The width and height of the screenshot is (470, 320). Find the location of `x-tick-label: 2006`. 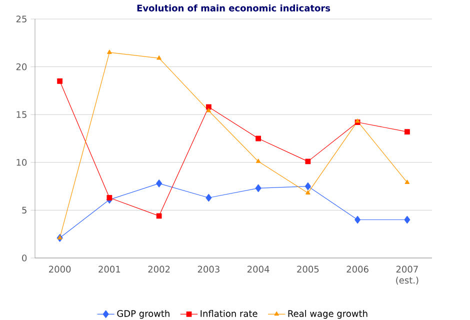

x-tick-label: 2006 is located at coordinates (357, 269).